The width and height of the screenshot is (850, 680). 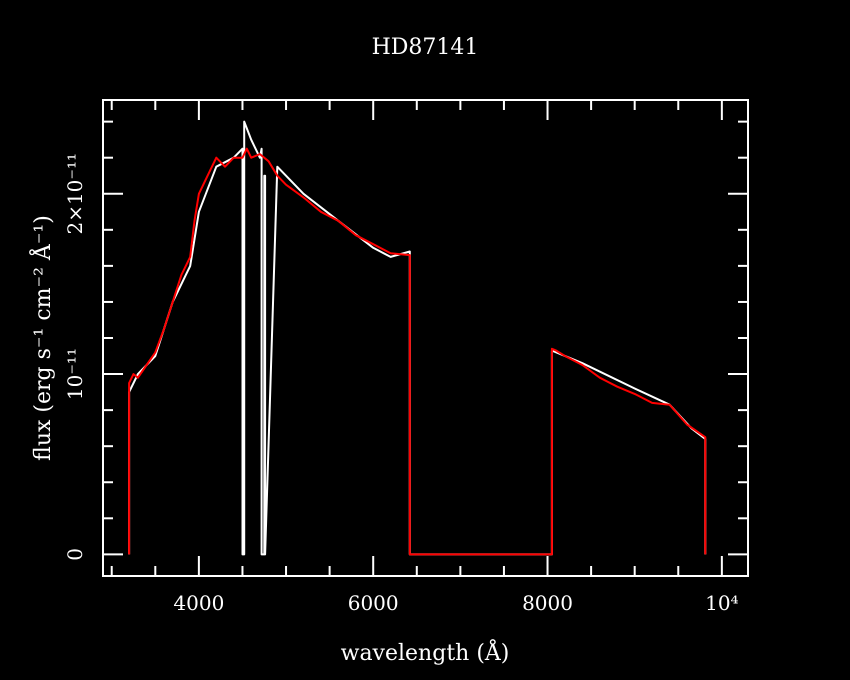 What do you see at coordinates (75, 554) in the screenshot?
I see `y-tick-label: 0` at bounding box center [75, 554].